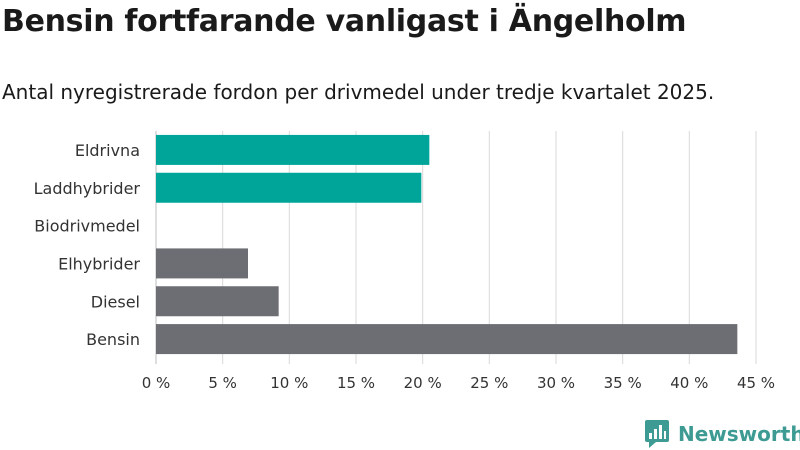 The image size is (800, 450). Describe the element at coordinates (115, 301) in the screenshot. I see `category-label: Diesel` at that location.